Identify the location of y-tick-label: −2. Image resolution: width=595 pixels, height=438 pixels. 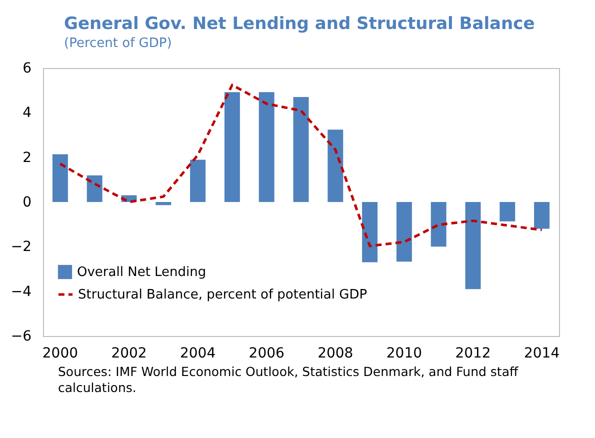
(21, 247).